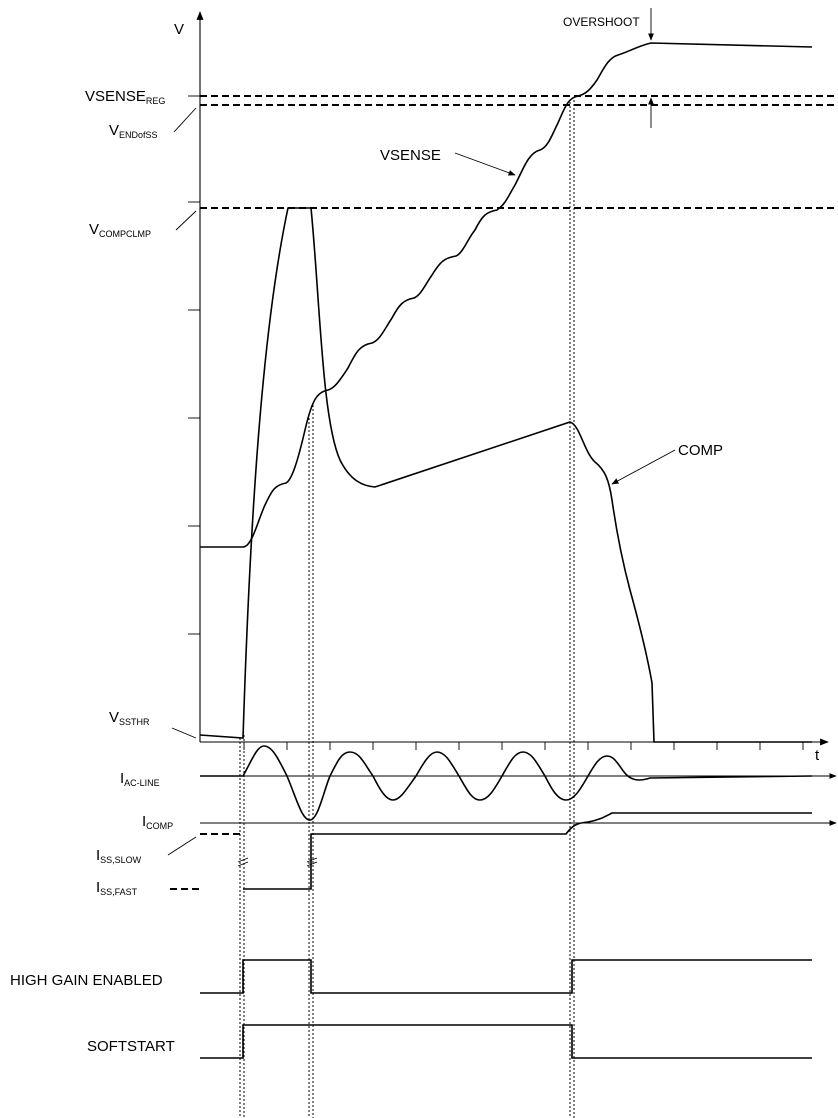 The height and width of the screenshot is (1118, 838). Describe the element at coordinates (120, 230) in the screenshot. I see `v-compclmp-label: VCOMPCLMP` at that location.